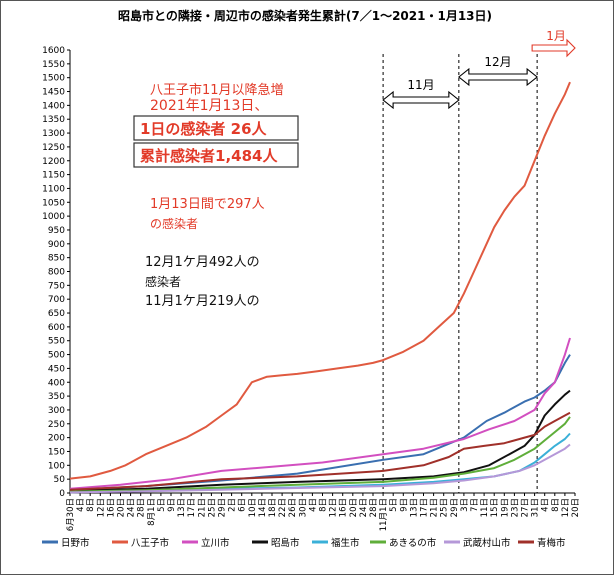  I want to click on x-tick-label: 16日, so click(111, 507).